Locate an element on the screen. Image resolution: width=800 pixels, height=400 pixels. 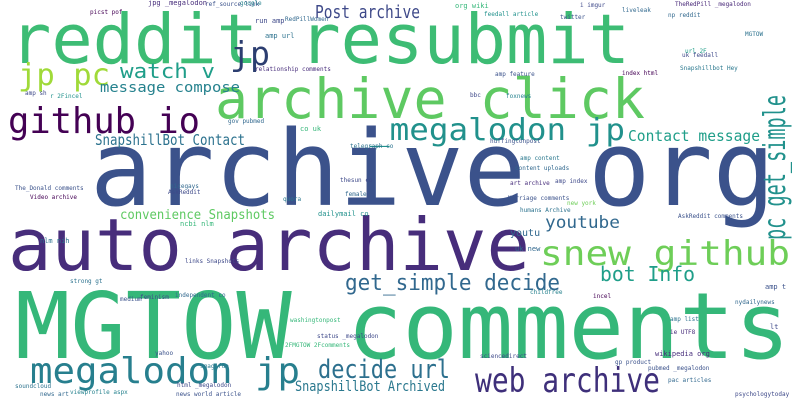
word: uk new is located at coordinates (528, 249).